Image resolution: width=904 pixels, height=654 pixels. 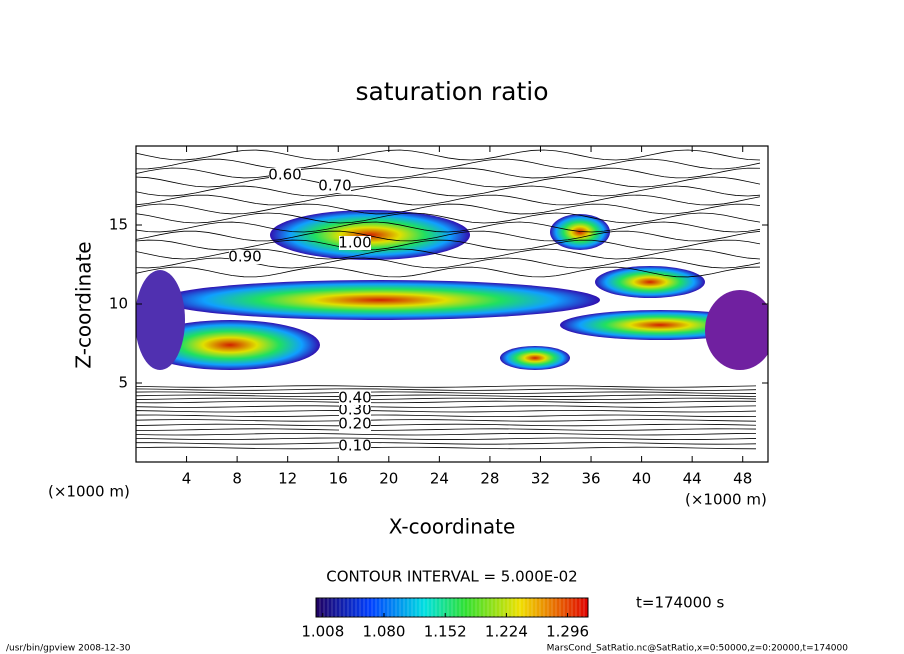 I want to click on x-tick-label: 16, so click(x=338, y=479).